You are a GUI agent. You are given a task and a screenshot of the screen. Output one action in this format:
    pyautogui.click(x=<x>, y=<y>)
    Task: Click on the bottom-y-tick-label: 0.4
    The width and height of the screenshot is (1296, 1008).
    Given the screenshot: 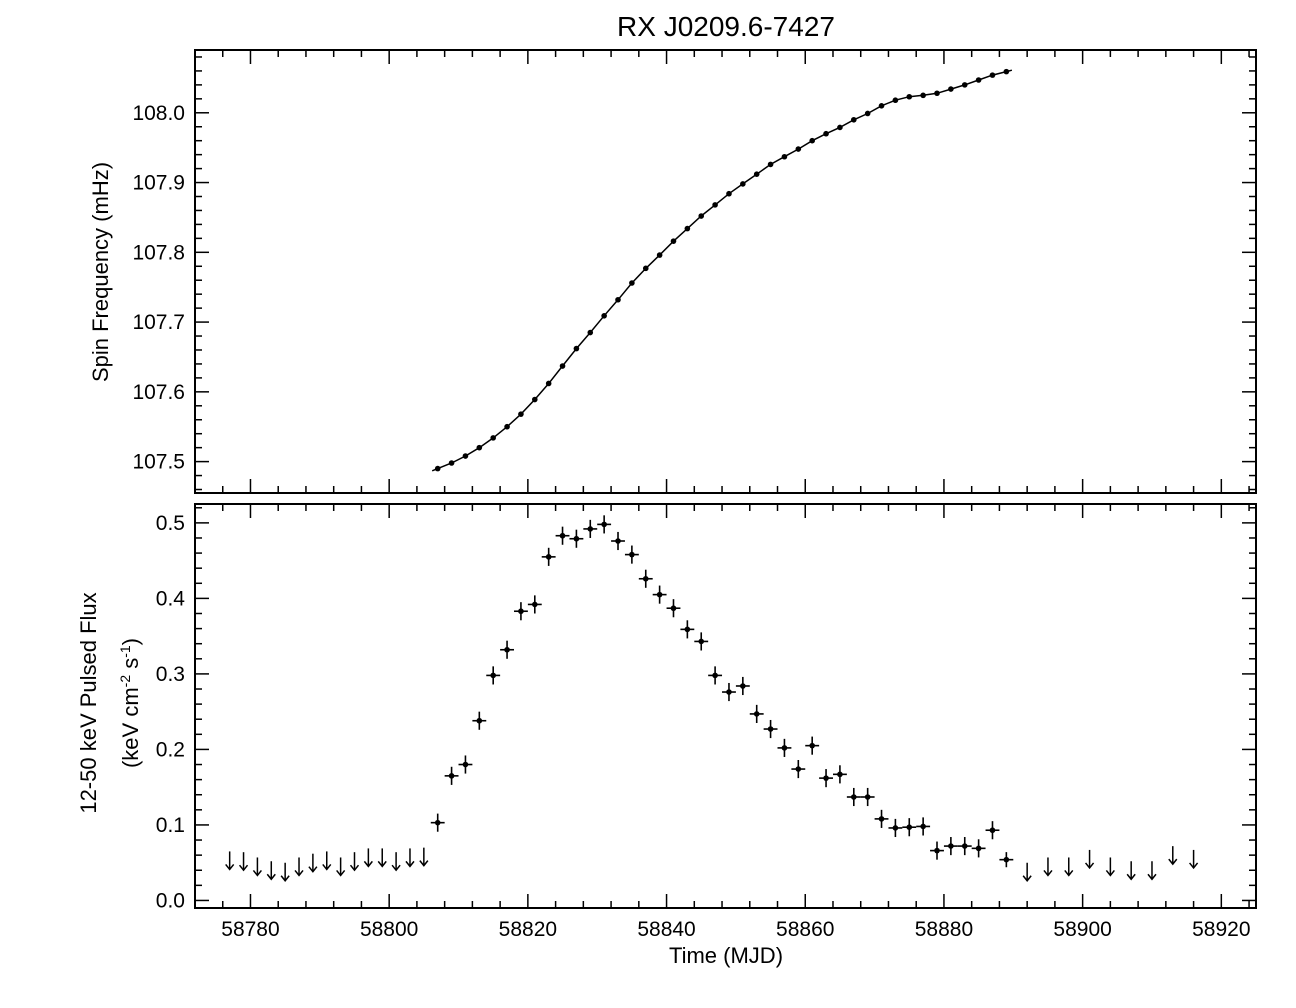 What is the action you would take?
    pyautogui.click(x=171, y=598)
    